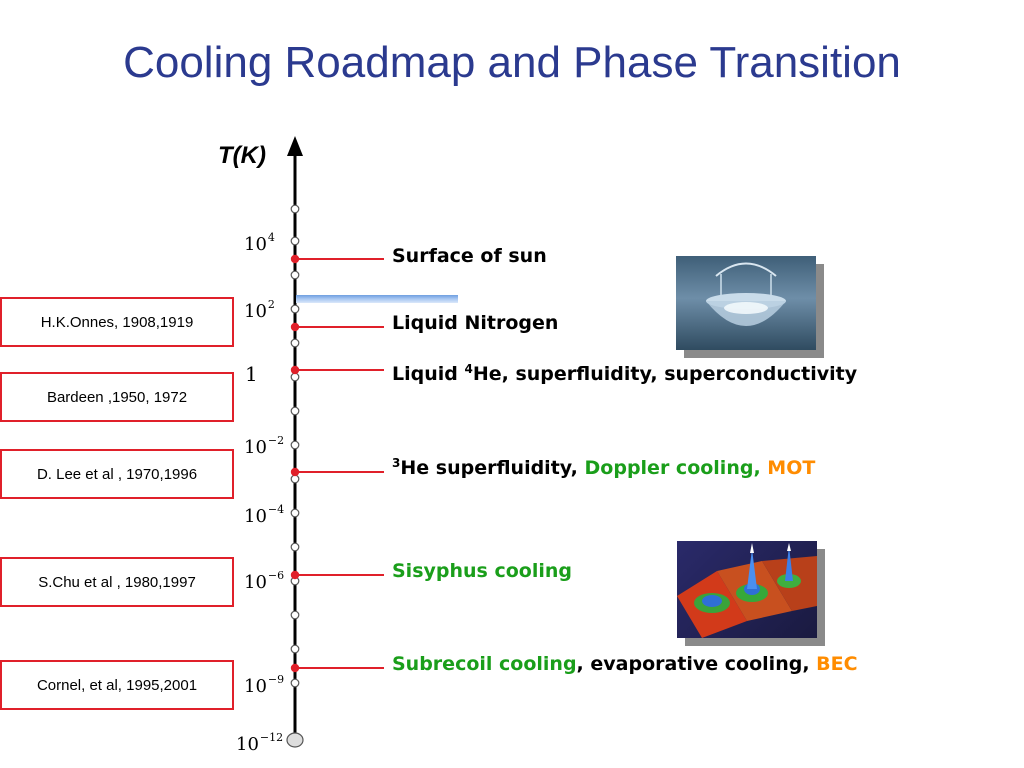 Image resolution: width=1024 pixels, height=768 pixels. What do you see at coordinates (264, 581) in the screenshot?
I see `tick-label: 10⁻⁶` at bounding box center [264, 581].